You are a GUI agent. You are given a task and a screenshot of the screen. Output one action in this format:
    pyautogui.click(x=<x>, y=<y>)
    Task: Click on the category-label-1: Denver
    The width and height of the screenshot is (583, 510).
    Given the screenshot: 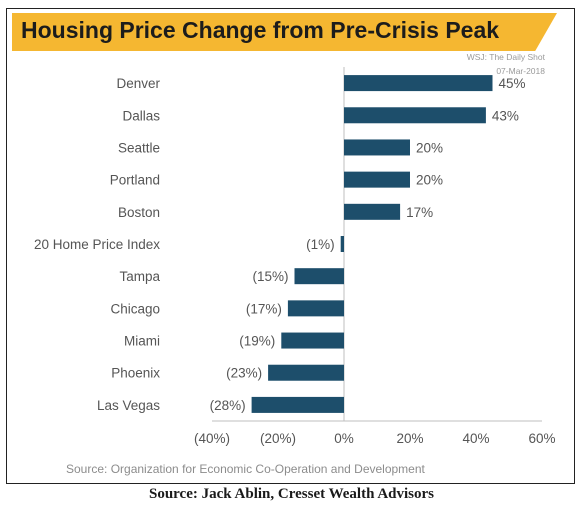 What is the action you would take?
    pyautogui.click(x=138, y=83)
    